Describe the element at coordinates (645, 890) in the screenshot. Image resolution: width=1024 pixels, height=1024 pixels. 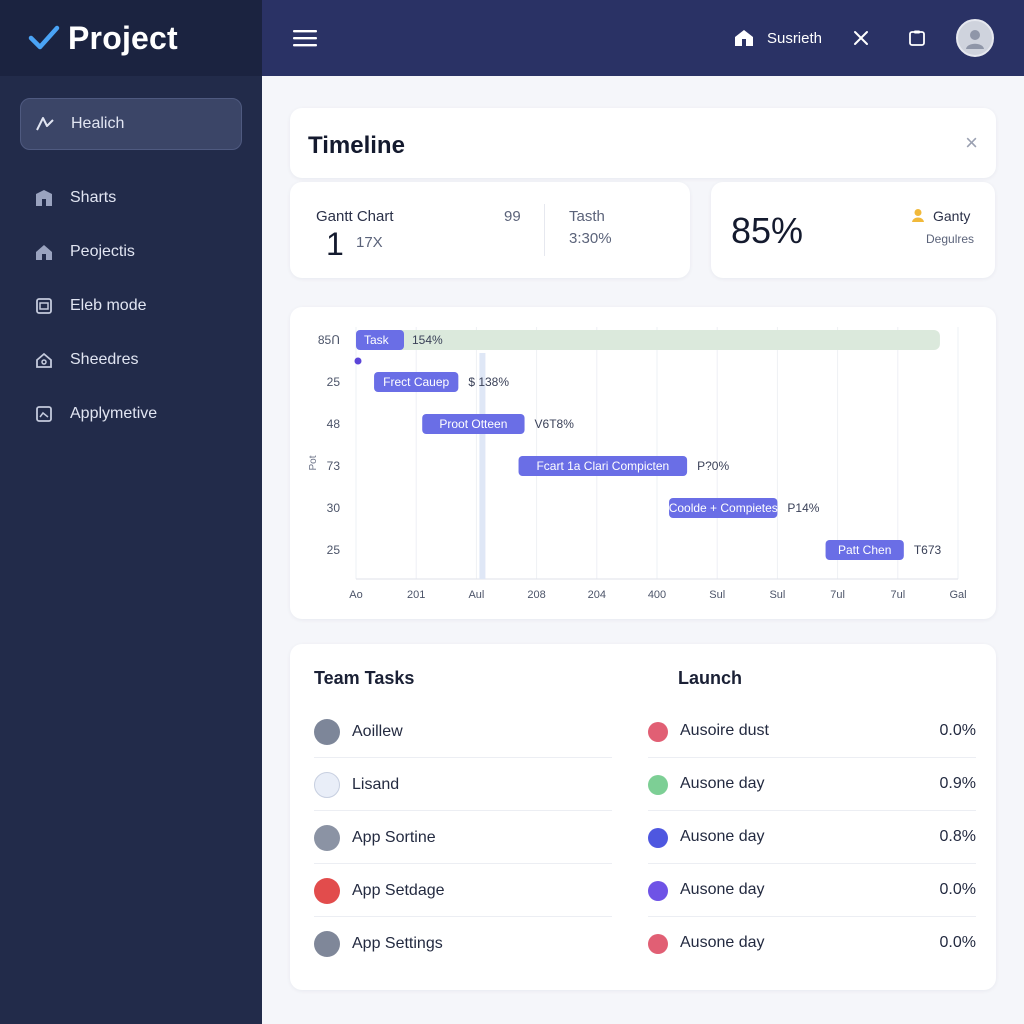
I see `table-row: App Setdage Ausone day 0.0%` at that location.